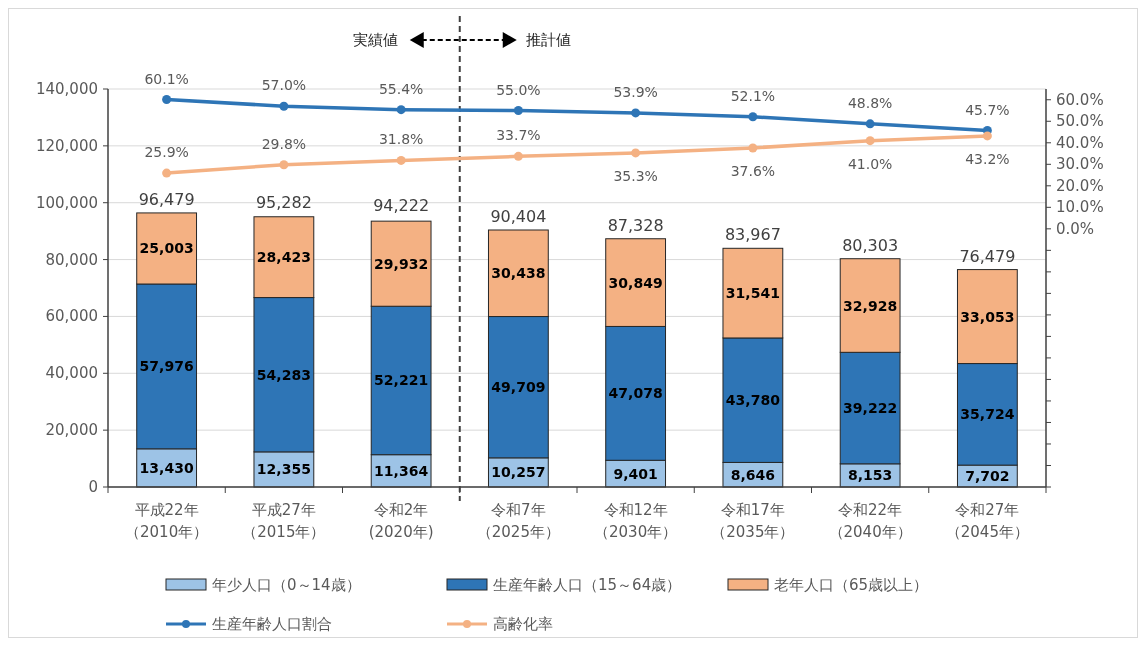 This screenshot has height=646, width=1146. Describe the element at coordinates (1080, 99) in the screenshot. I see `y2-tick-label: 60.0%` at that location.